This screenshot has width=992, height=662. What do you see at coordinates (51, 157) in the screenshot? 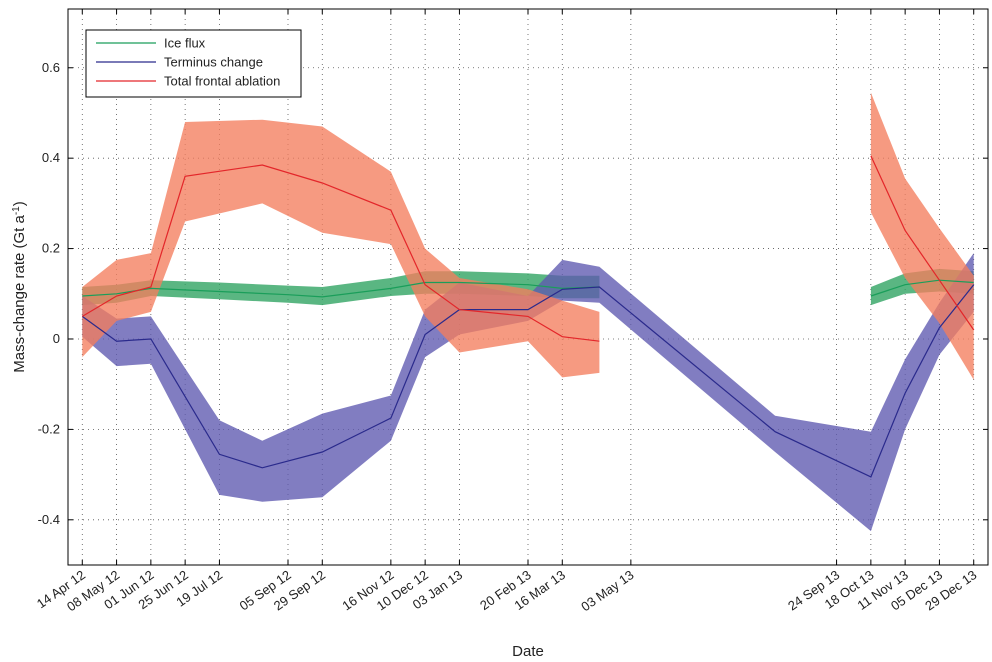
I see `y-tick-label: 0.4` at bounding box center [51, 157].